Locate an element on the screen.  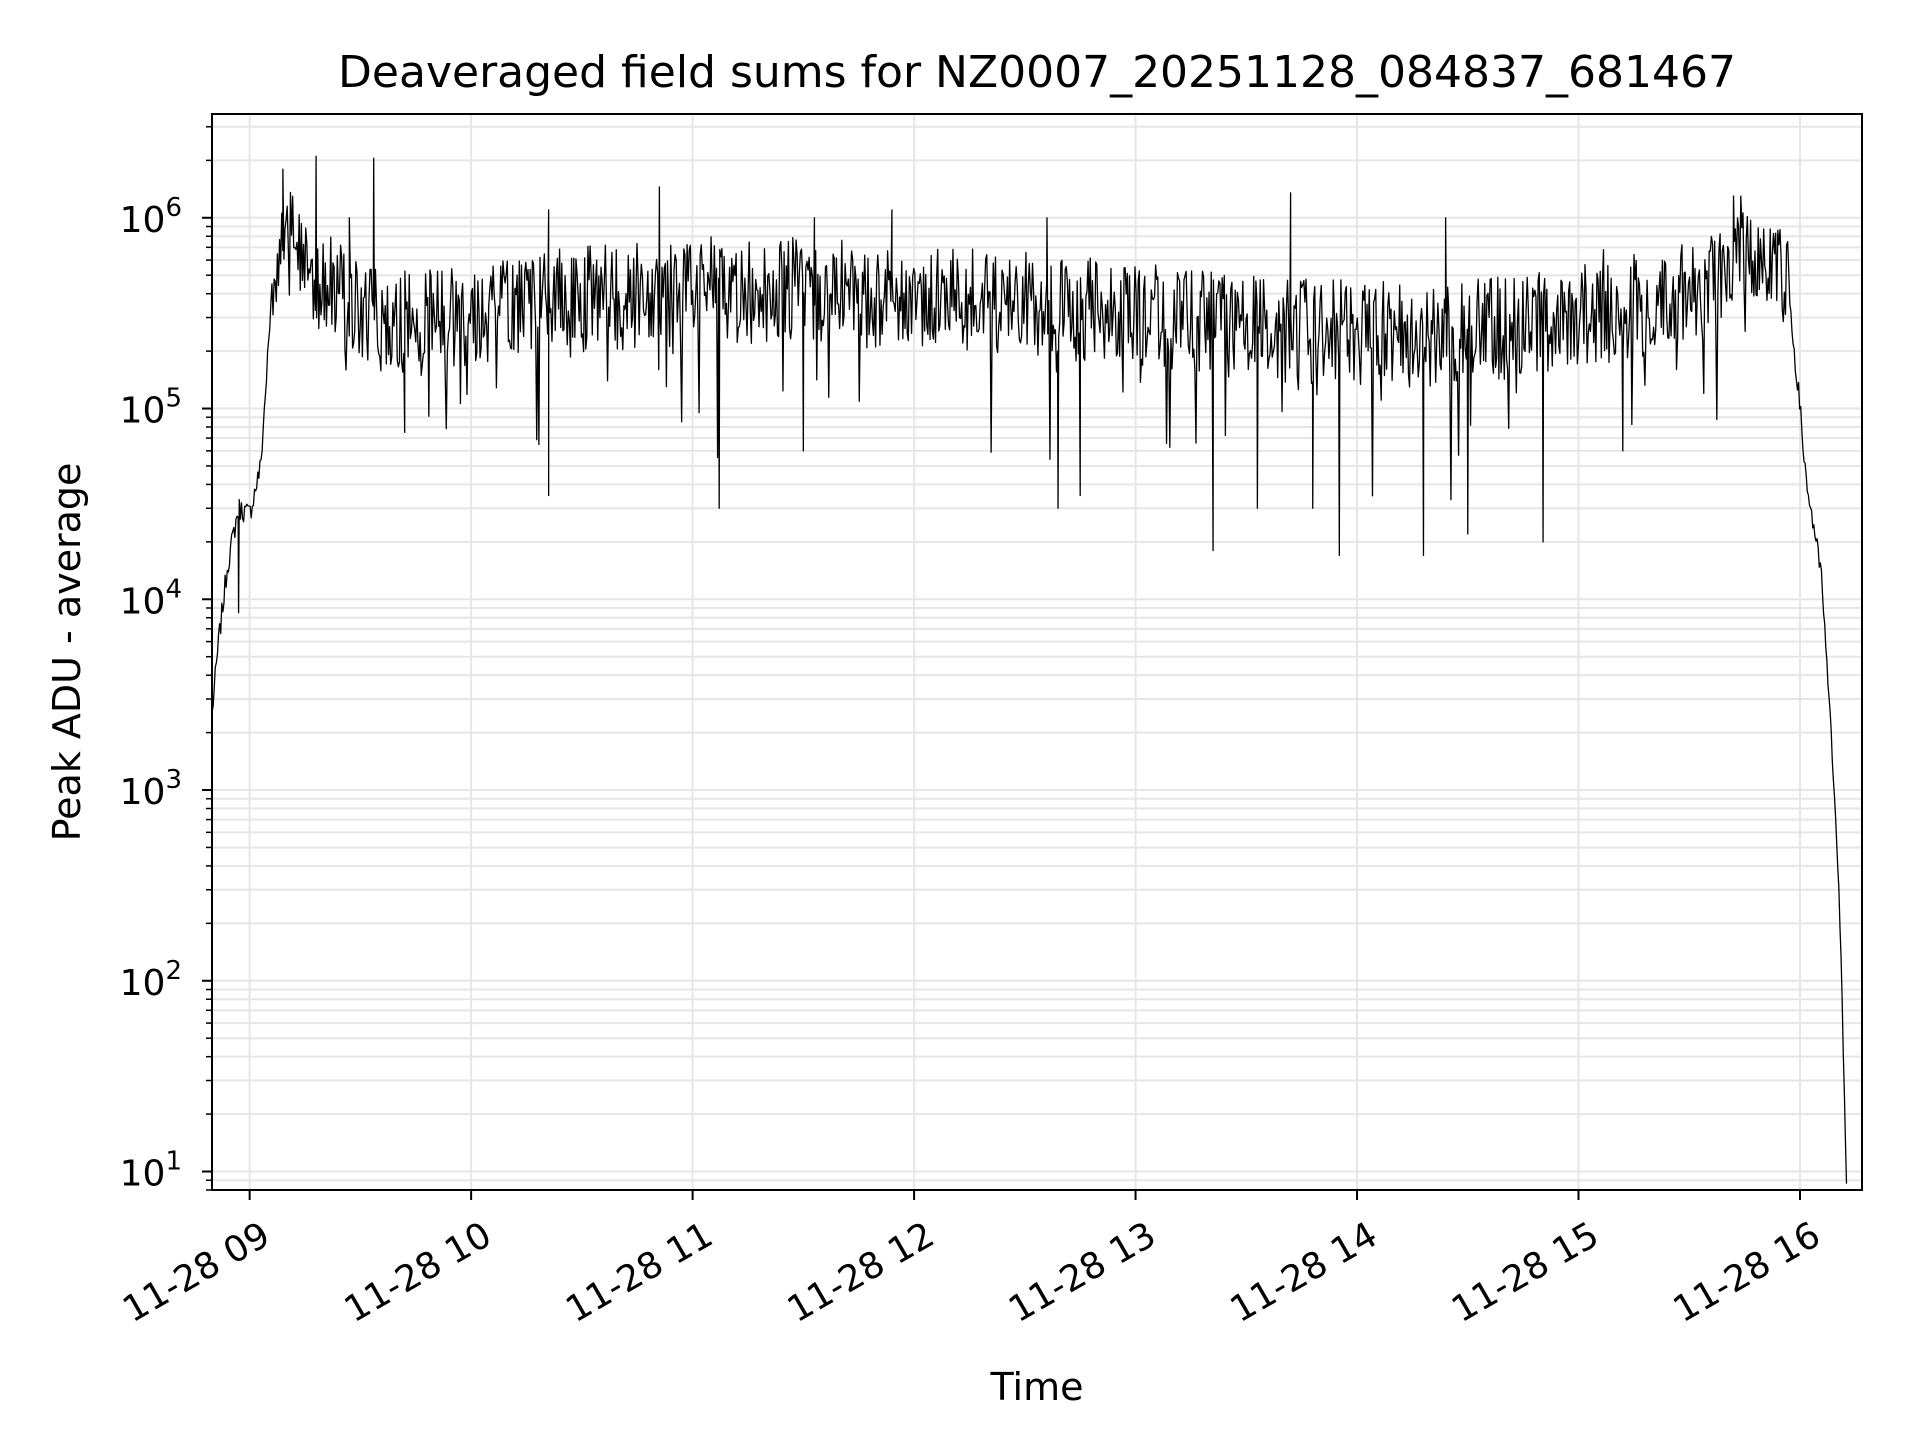
y-tick-exponent: 5 is located at coordinates (173, 399).